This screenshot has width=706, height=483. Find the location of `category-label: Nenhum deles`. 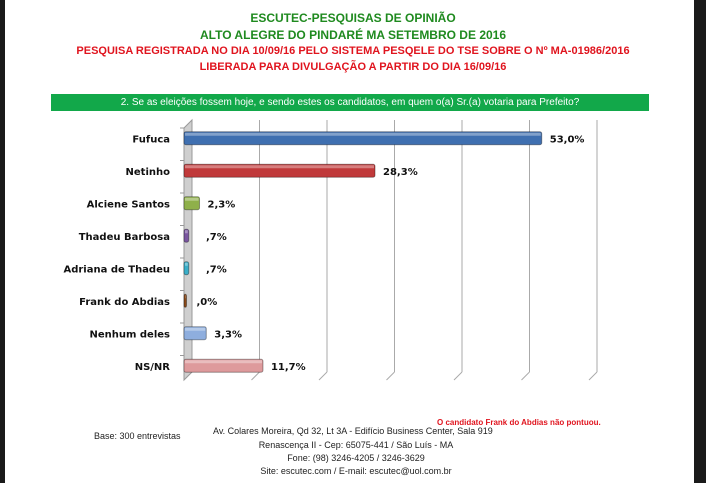

category-label: Nenhum deles is located at coordinates (129, 334).